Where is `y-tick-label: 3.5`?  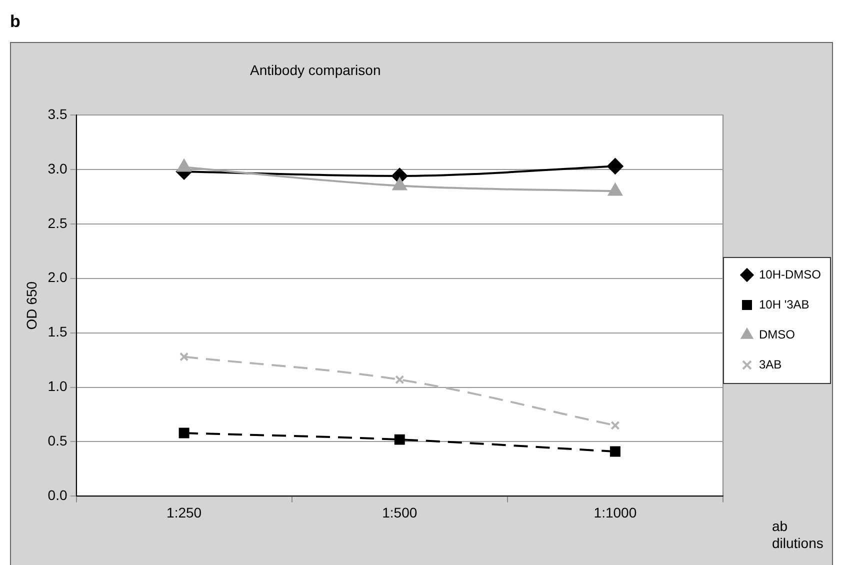
y-tick-label: 3.5 is located at coordinates (58, 114).